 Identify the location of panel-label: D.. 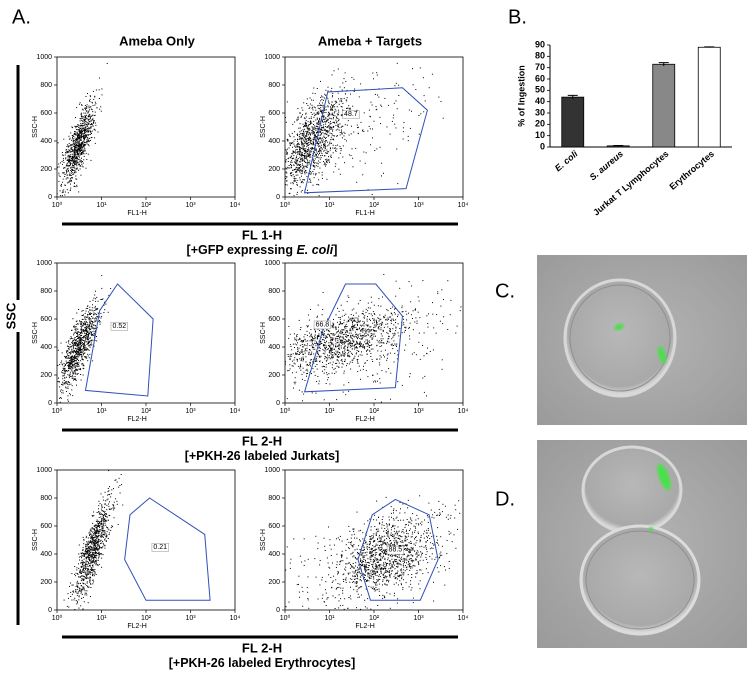
(505, 499).